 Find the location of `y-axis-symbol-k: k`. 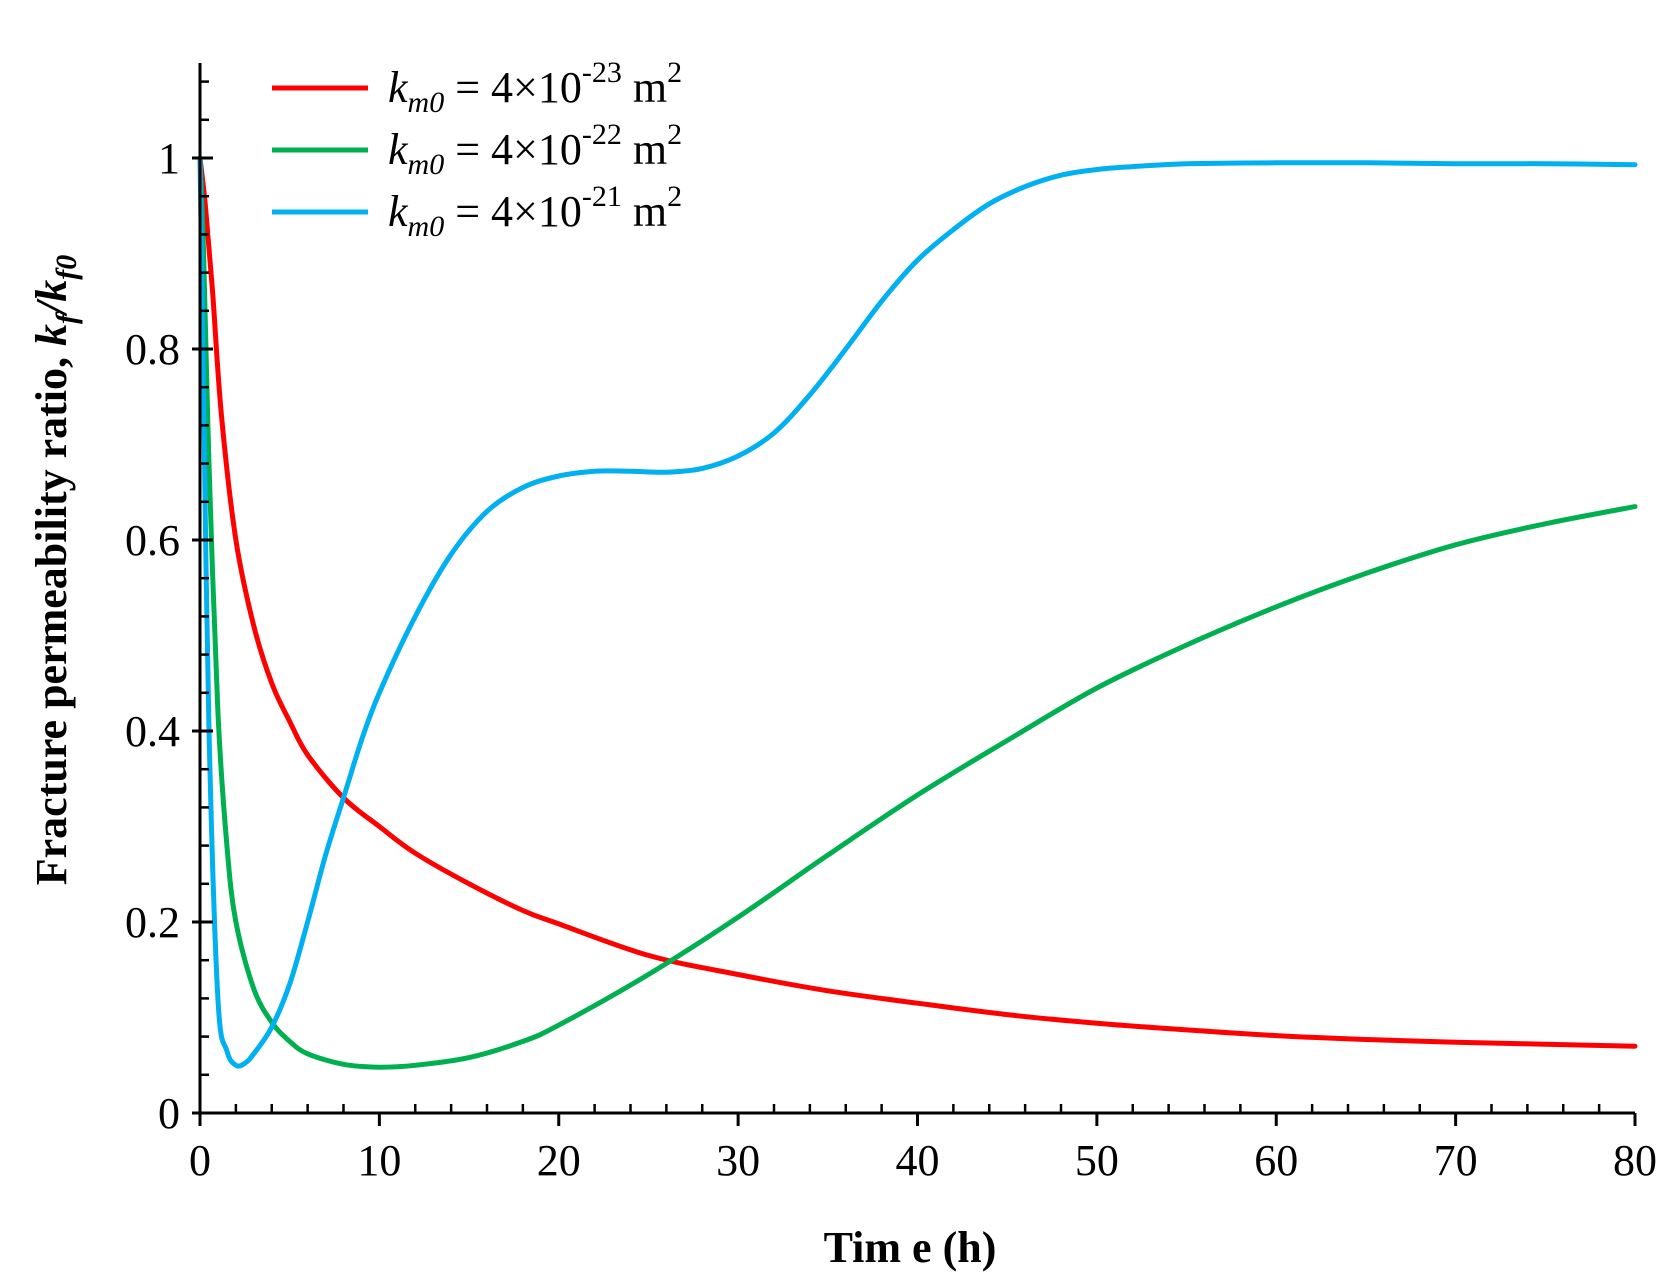

y-axis-symbol-k: k is located at coordinates (51, 335).